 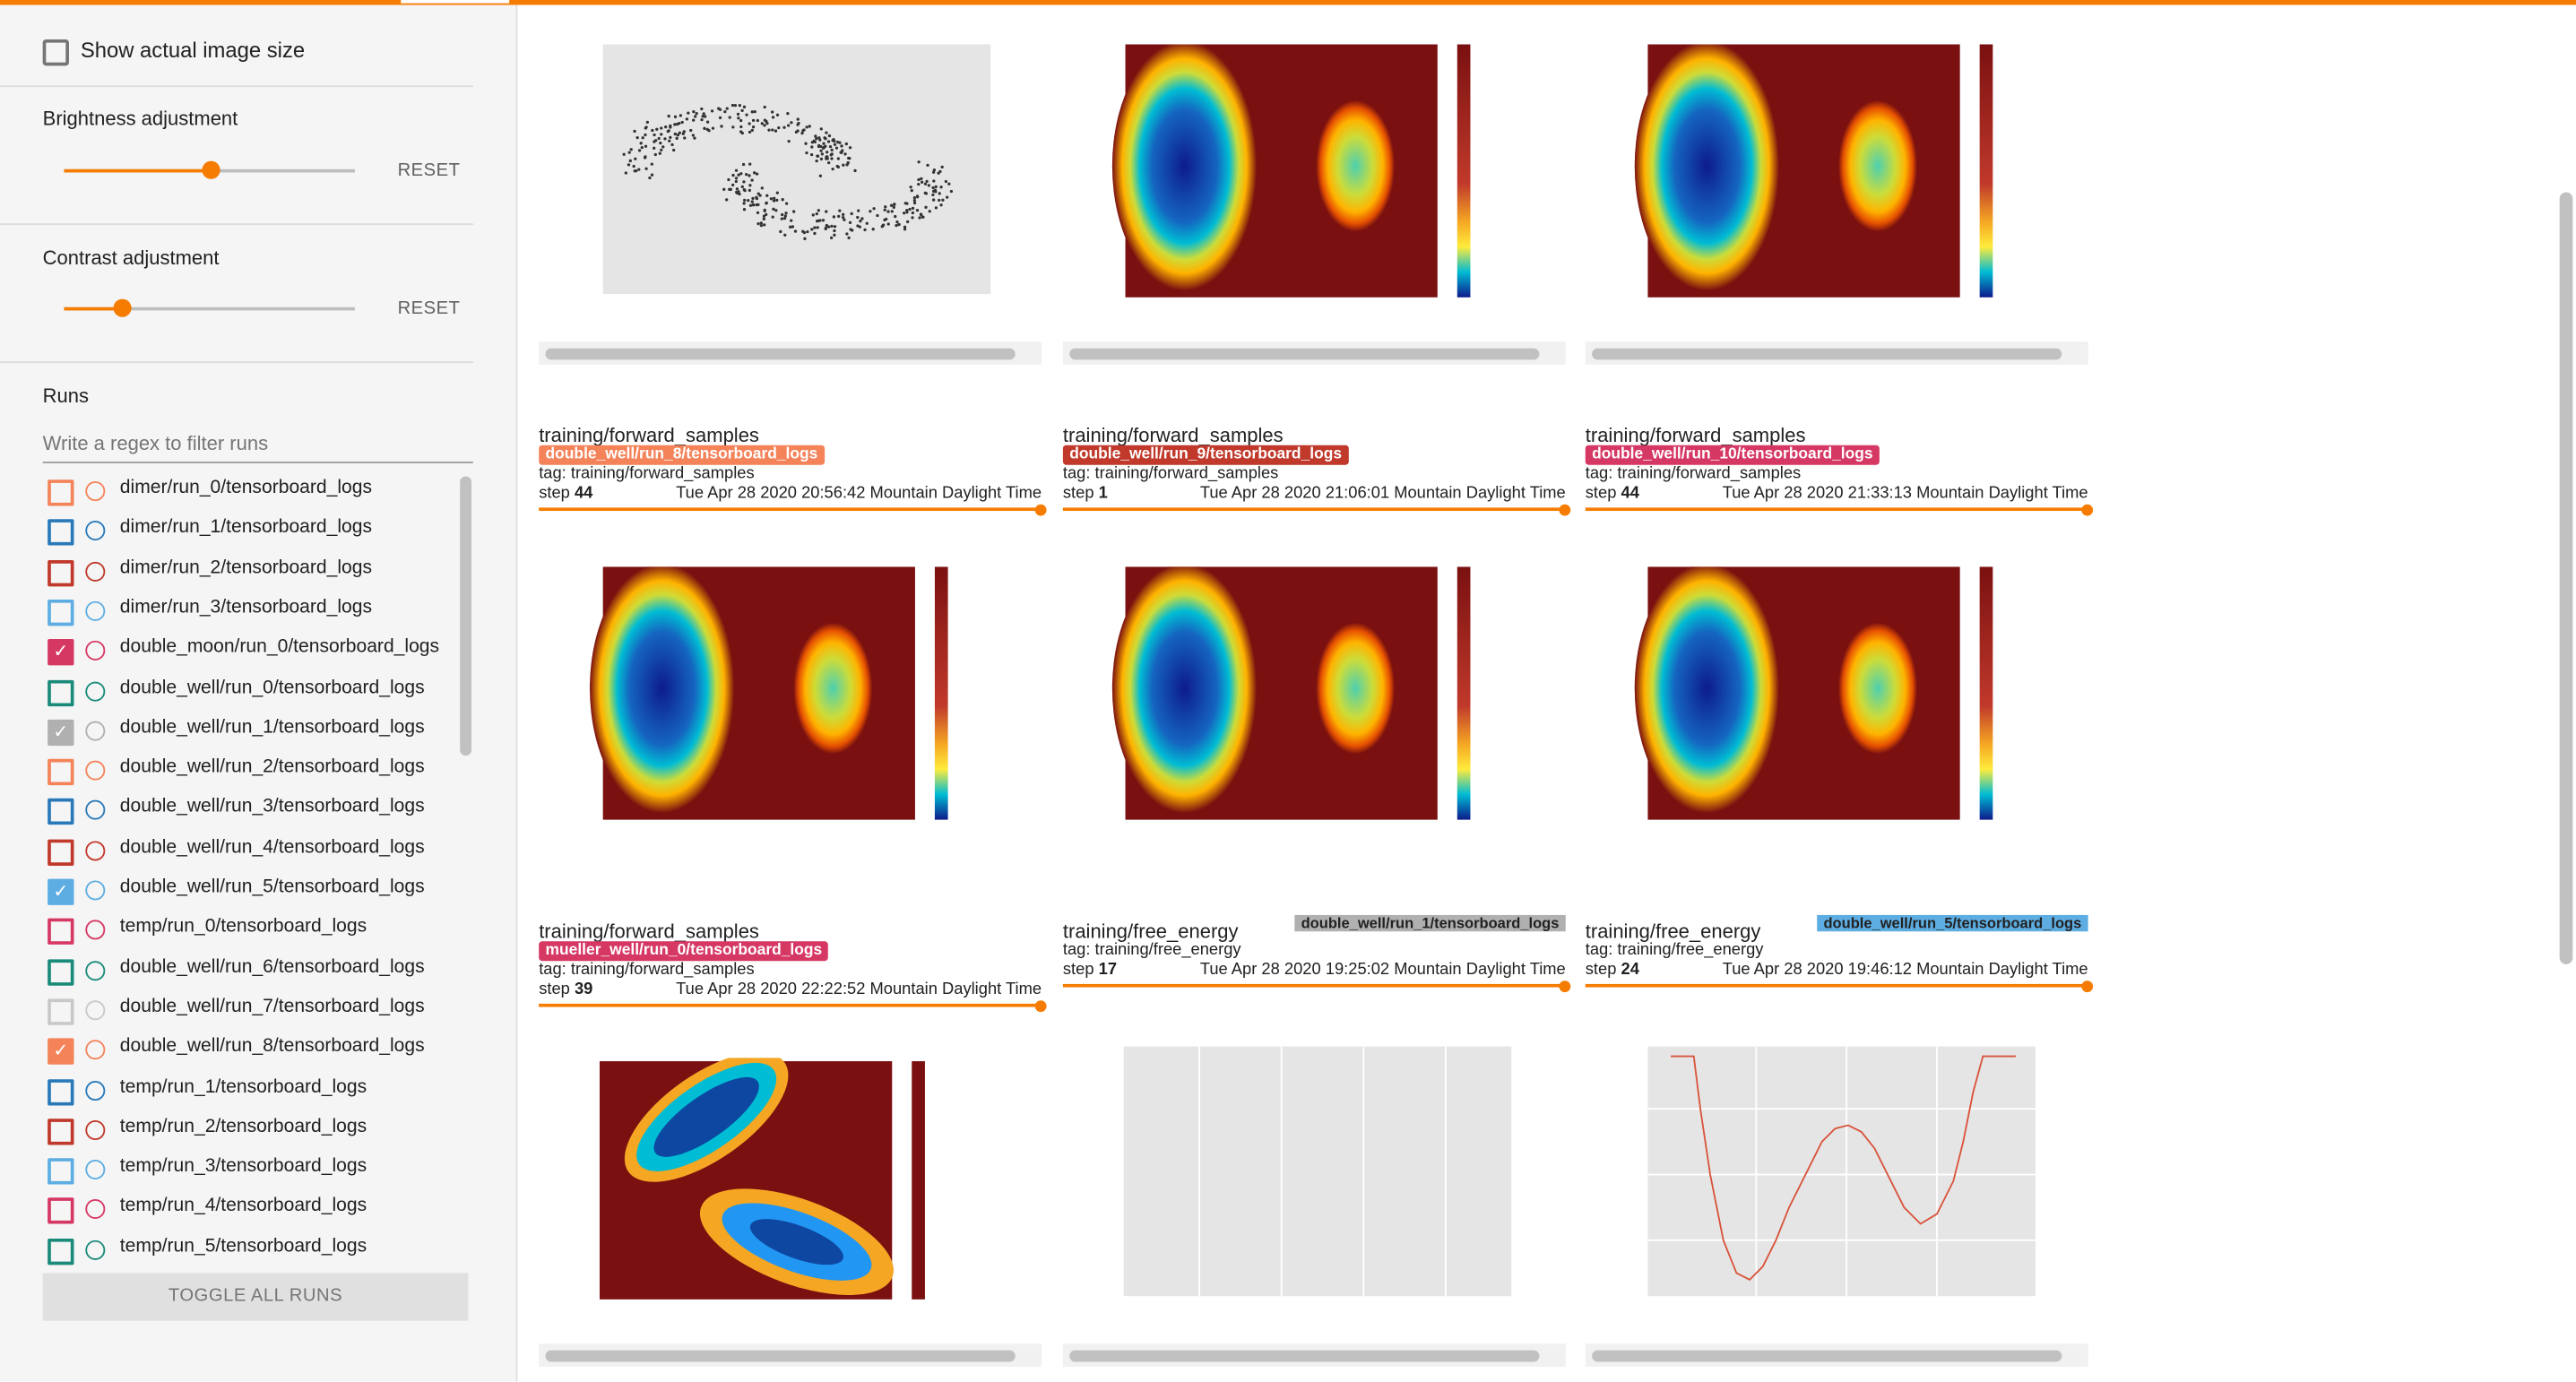 What do you see at coordinates (649, 435) in the screenshot?
I see `card-title: training/forward_samples` at bounding box center [649, 435].